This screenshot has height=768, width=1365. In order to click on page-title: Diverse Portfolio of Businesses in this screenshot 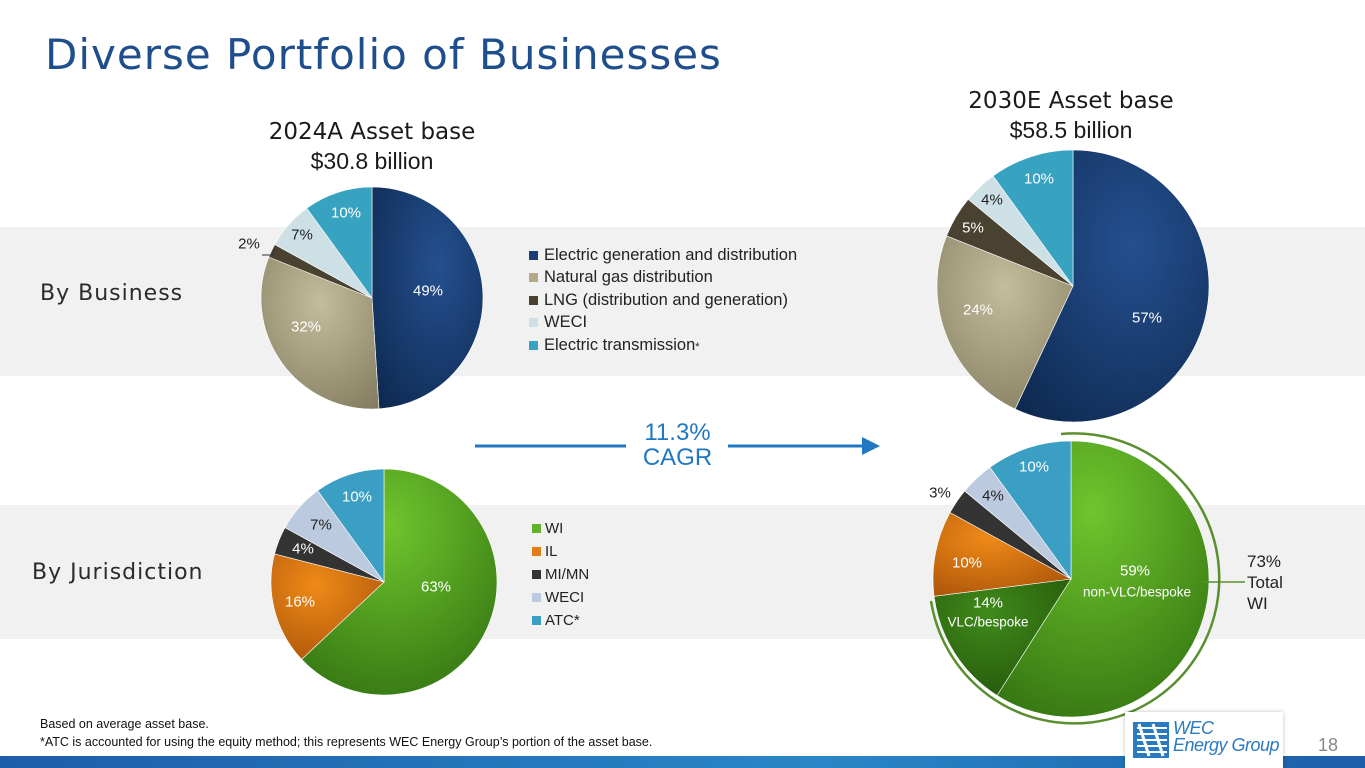, I will do `click(383, 54)`.